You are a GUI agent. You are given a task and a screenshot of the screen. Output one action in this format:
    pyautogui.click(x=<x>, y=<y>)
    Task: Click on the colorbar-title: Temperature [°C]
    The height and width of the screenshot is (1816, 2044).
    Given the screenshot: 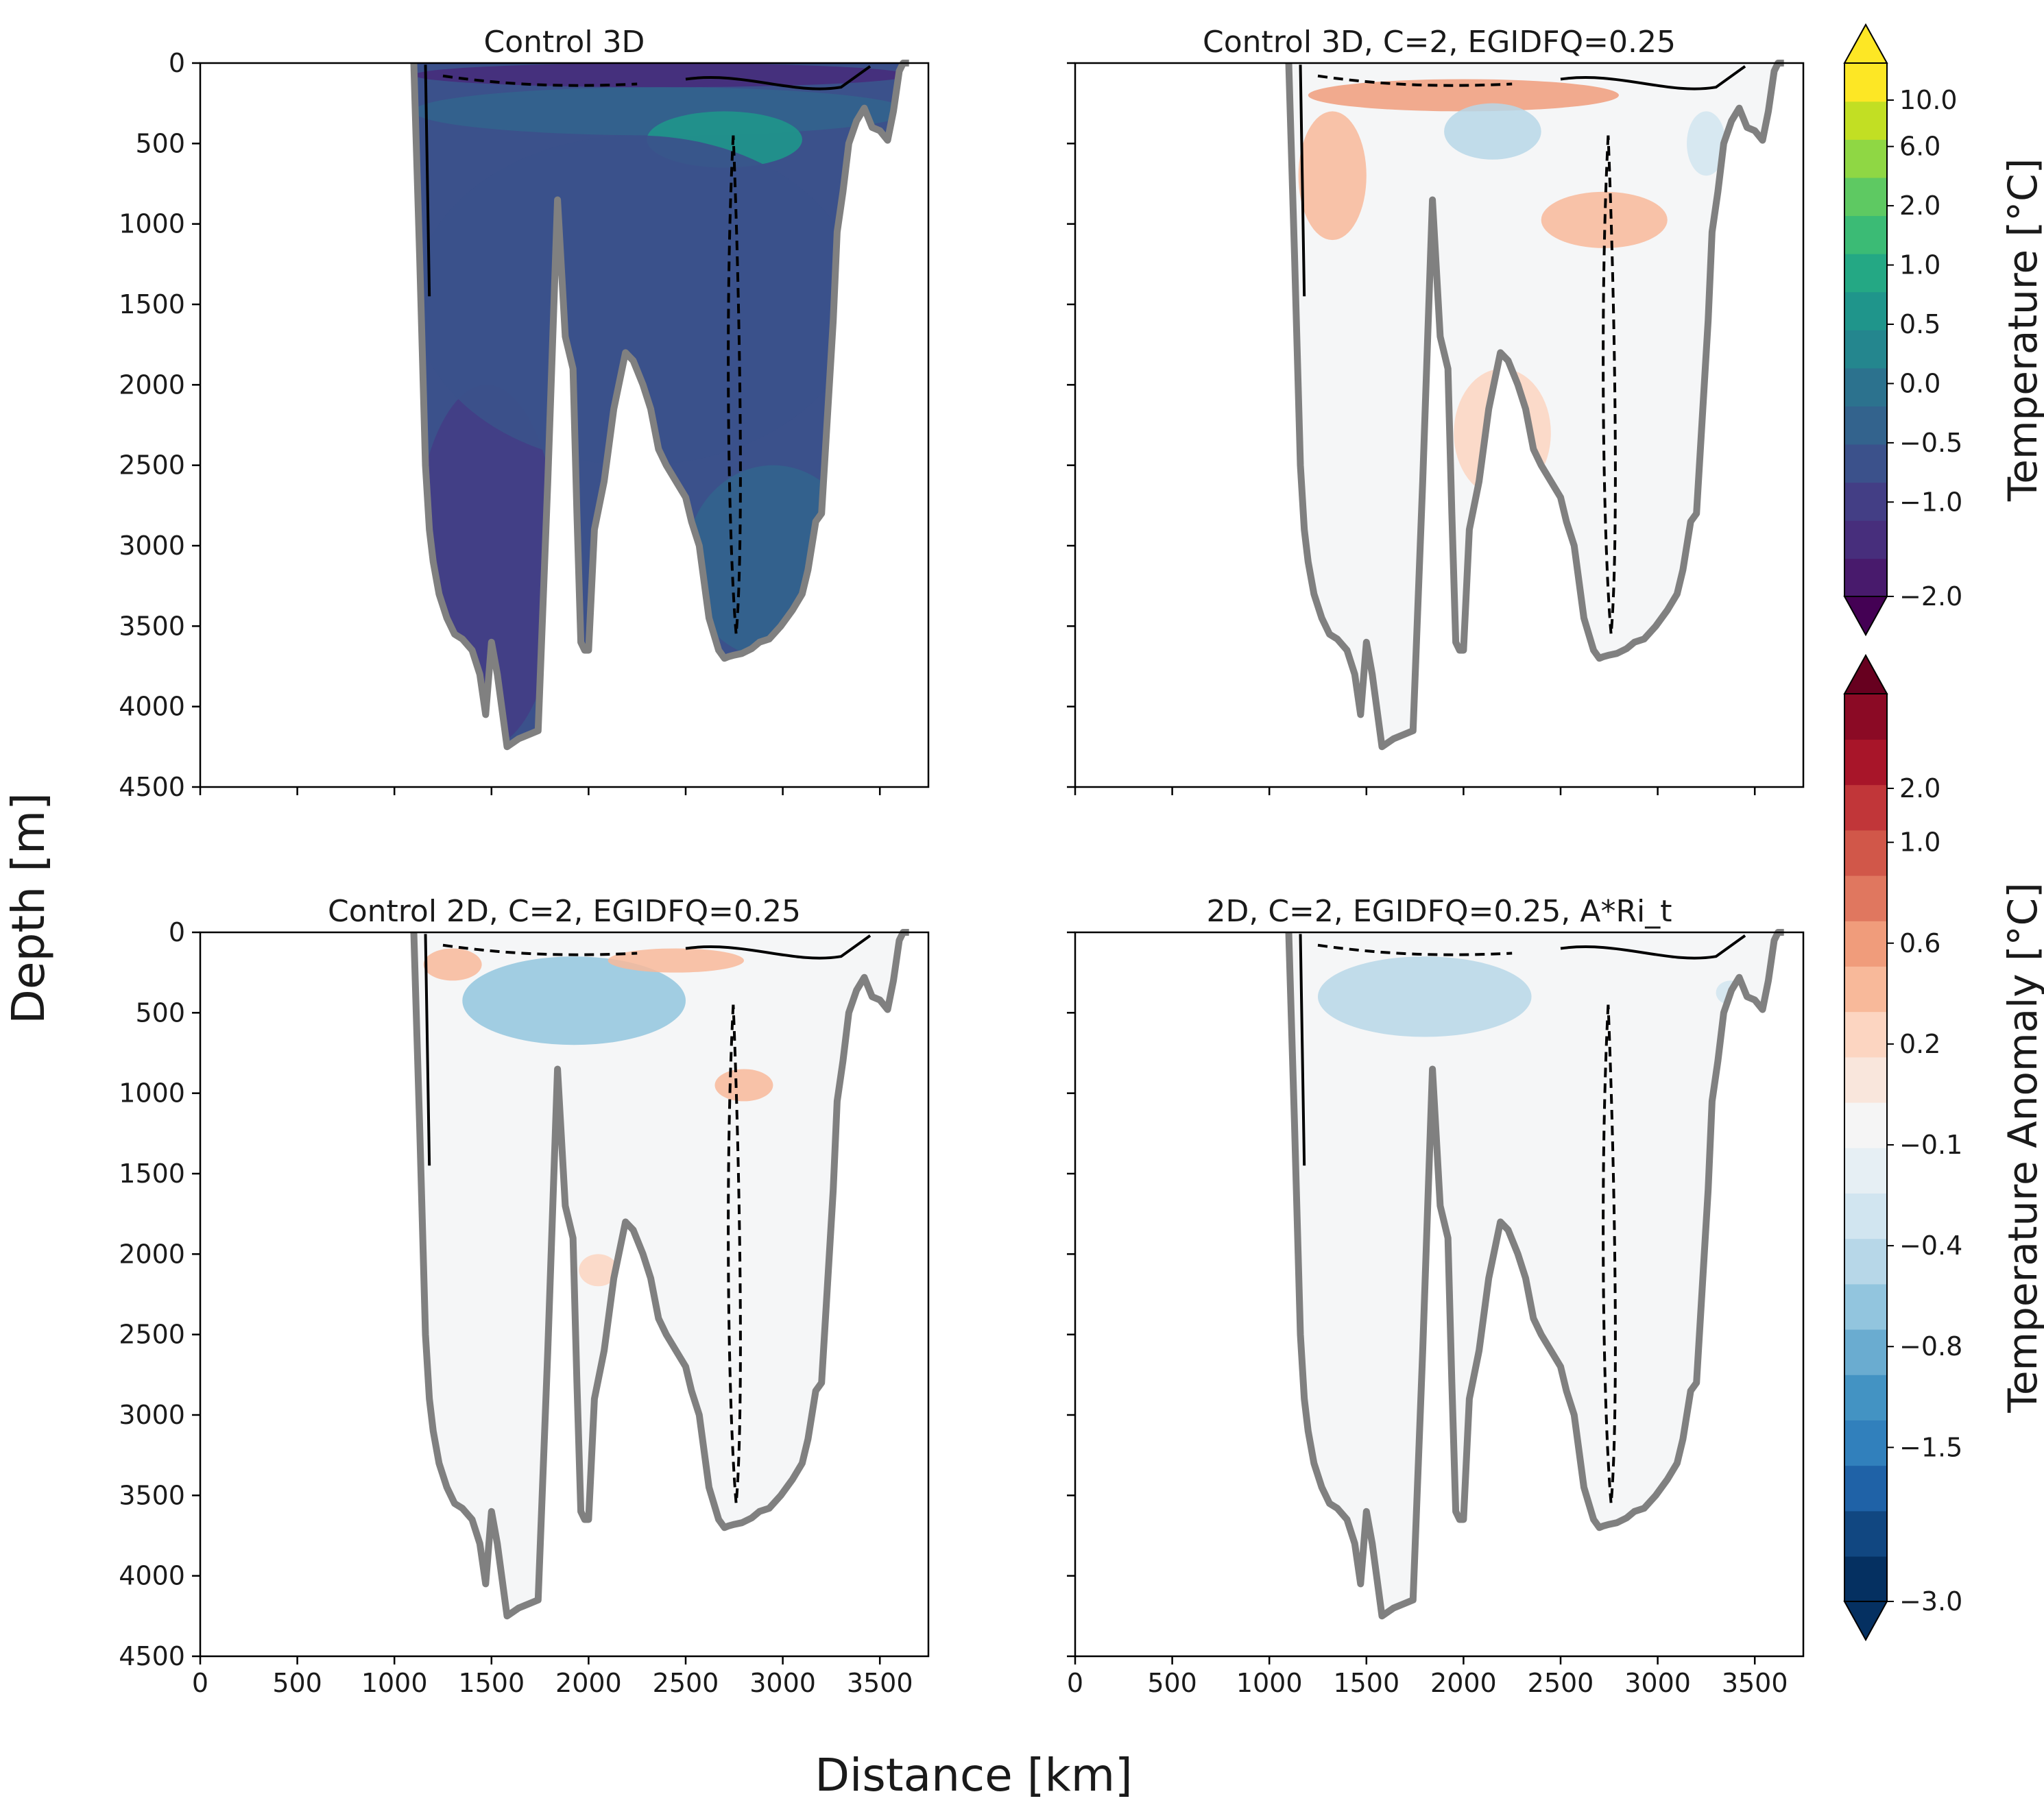 What is the action you would take?
    pyautogui.click(x=2021, y=330)
    